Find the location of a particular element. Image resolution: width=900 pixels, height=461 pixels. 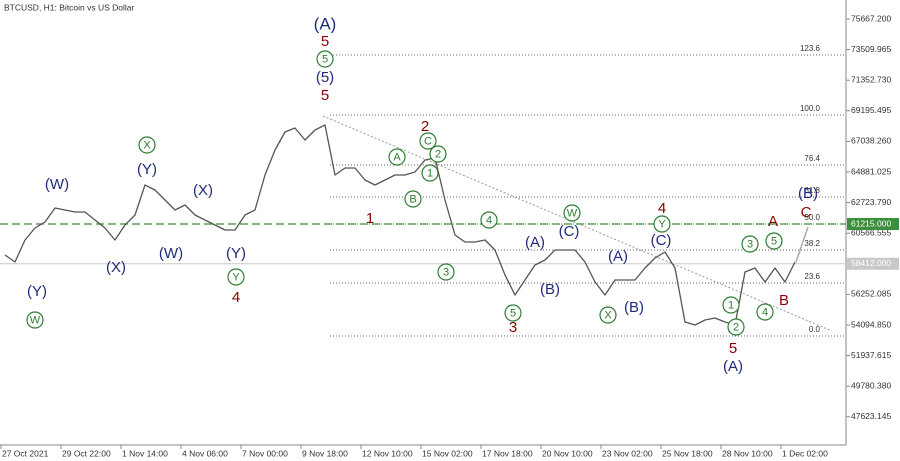

fib-label: 23.6 is located at coordinates (812, 276).